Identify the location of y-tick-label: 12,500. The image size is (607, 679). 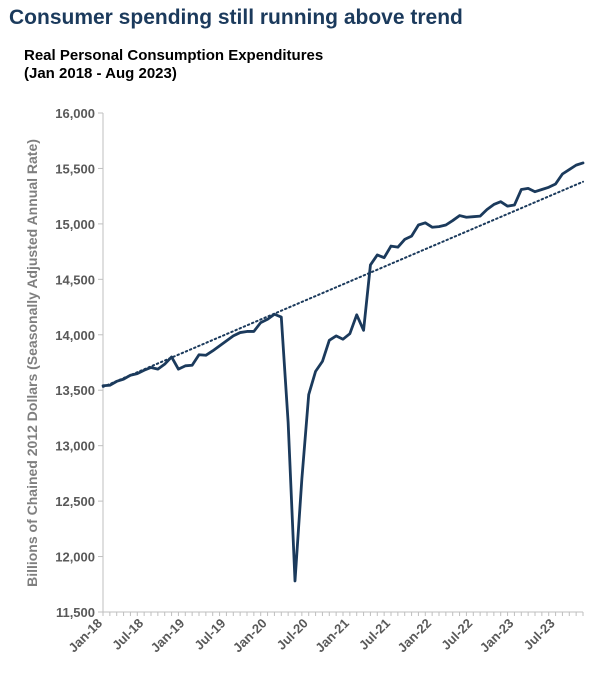
(75, 501).